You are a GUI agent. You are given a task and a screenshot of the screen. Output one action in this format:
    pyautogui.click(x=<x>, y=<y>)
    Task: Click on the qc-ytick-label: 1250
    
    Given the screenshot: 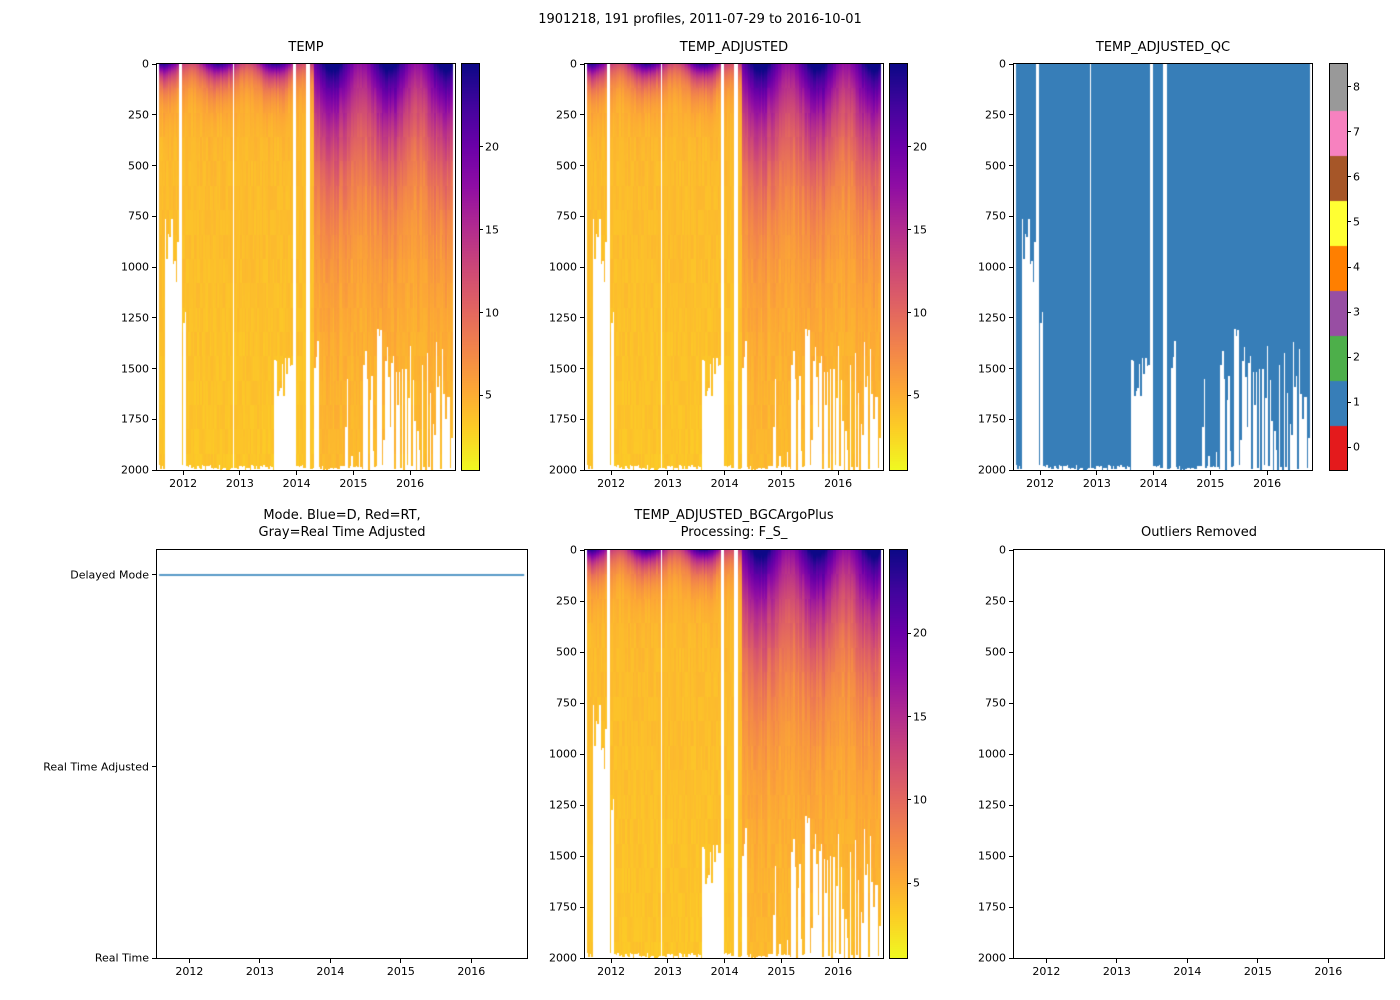 What is the action you would take?
    pyautogui.click(x=992, y=318)
    